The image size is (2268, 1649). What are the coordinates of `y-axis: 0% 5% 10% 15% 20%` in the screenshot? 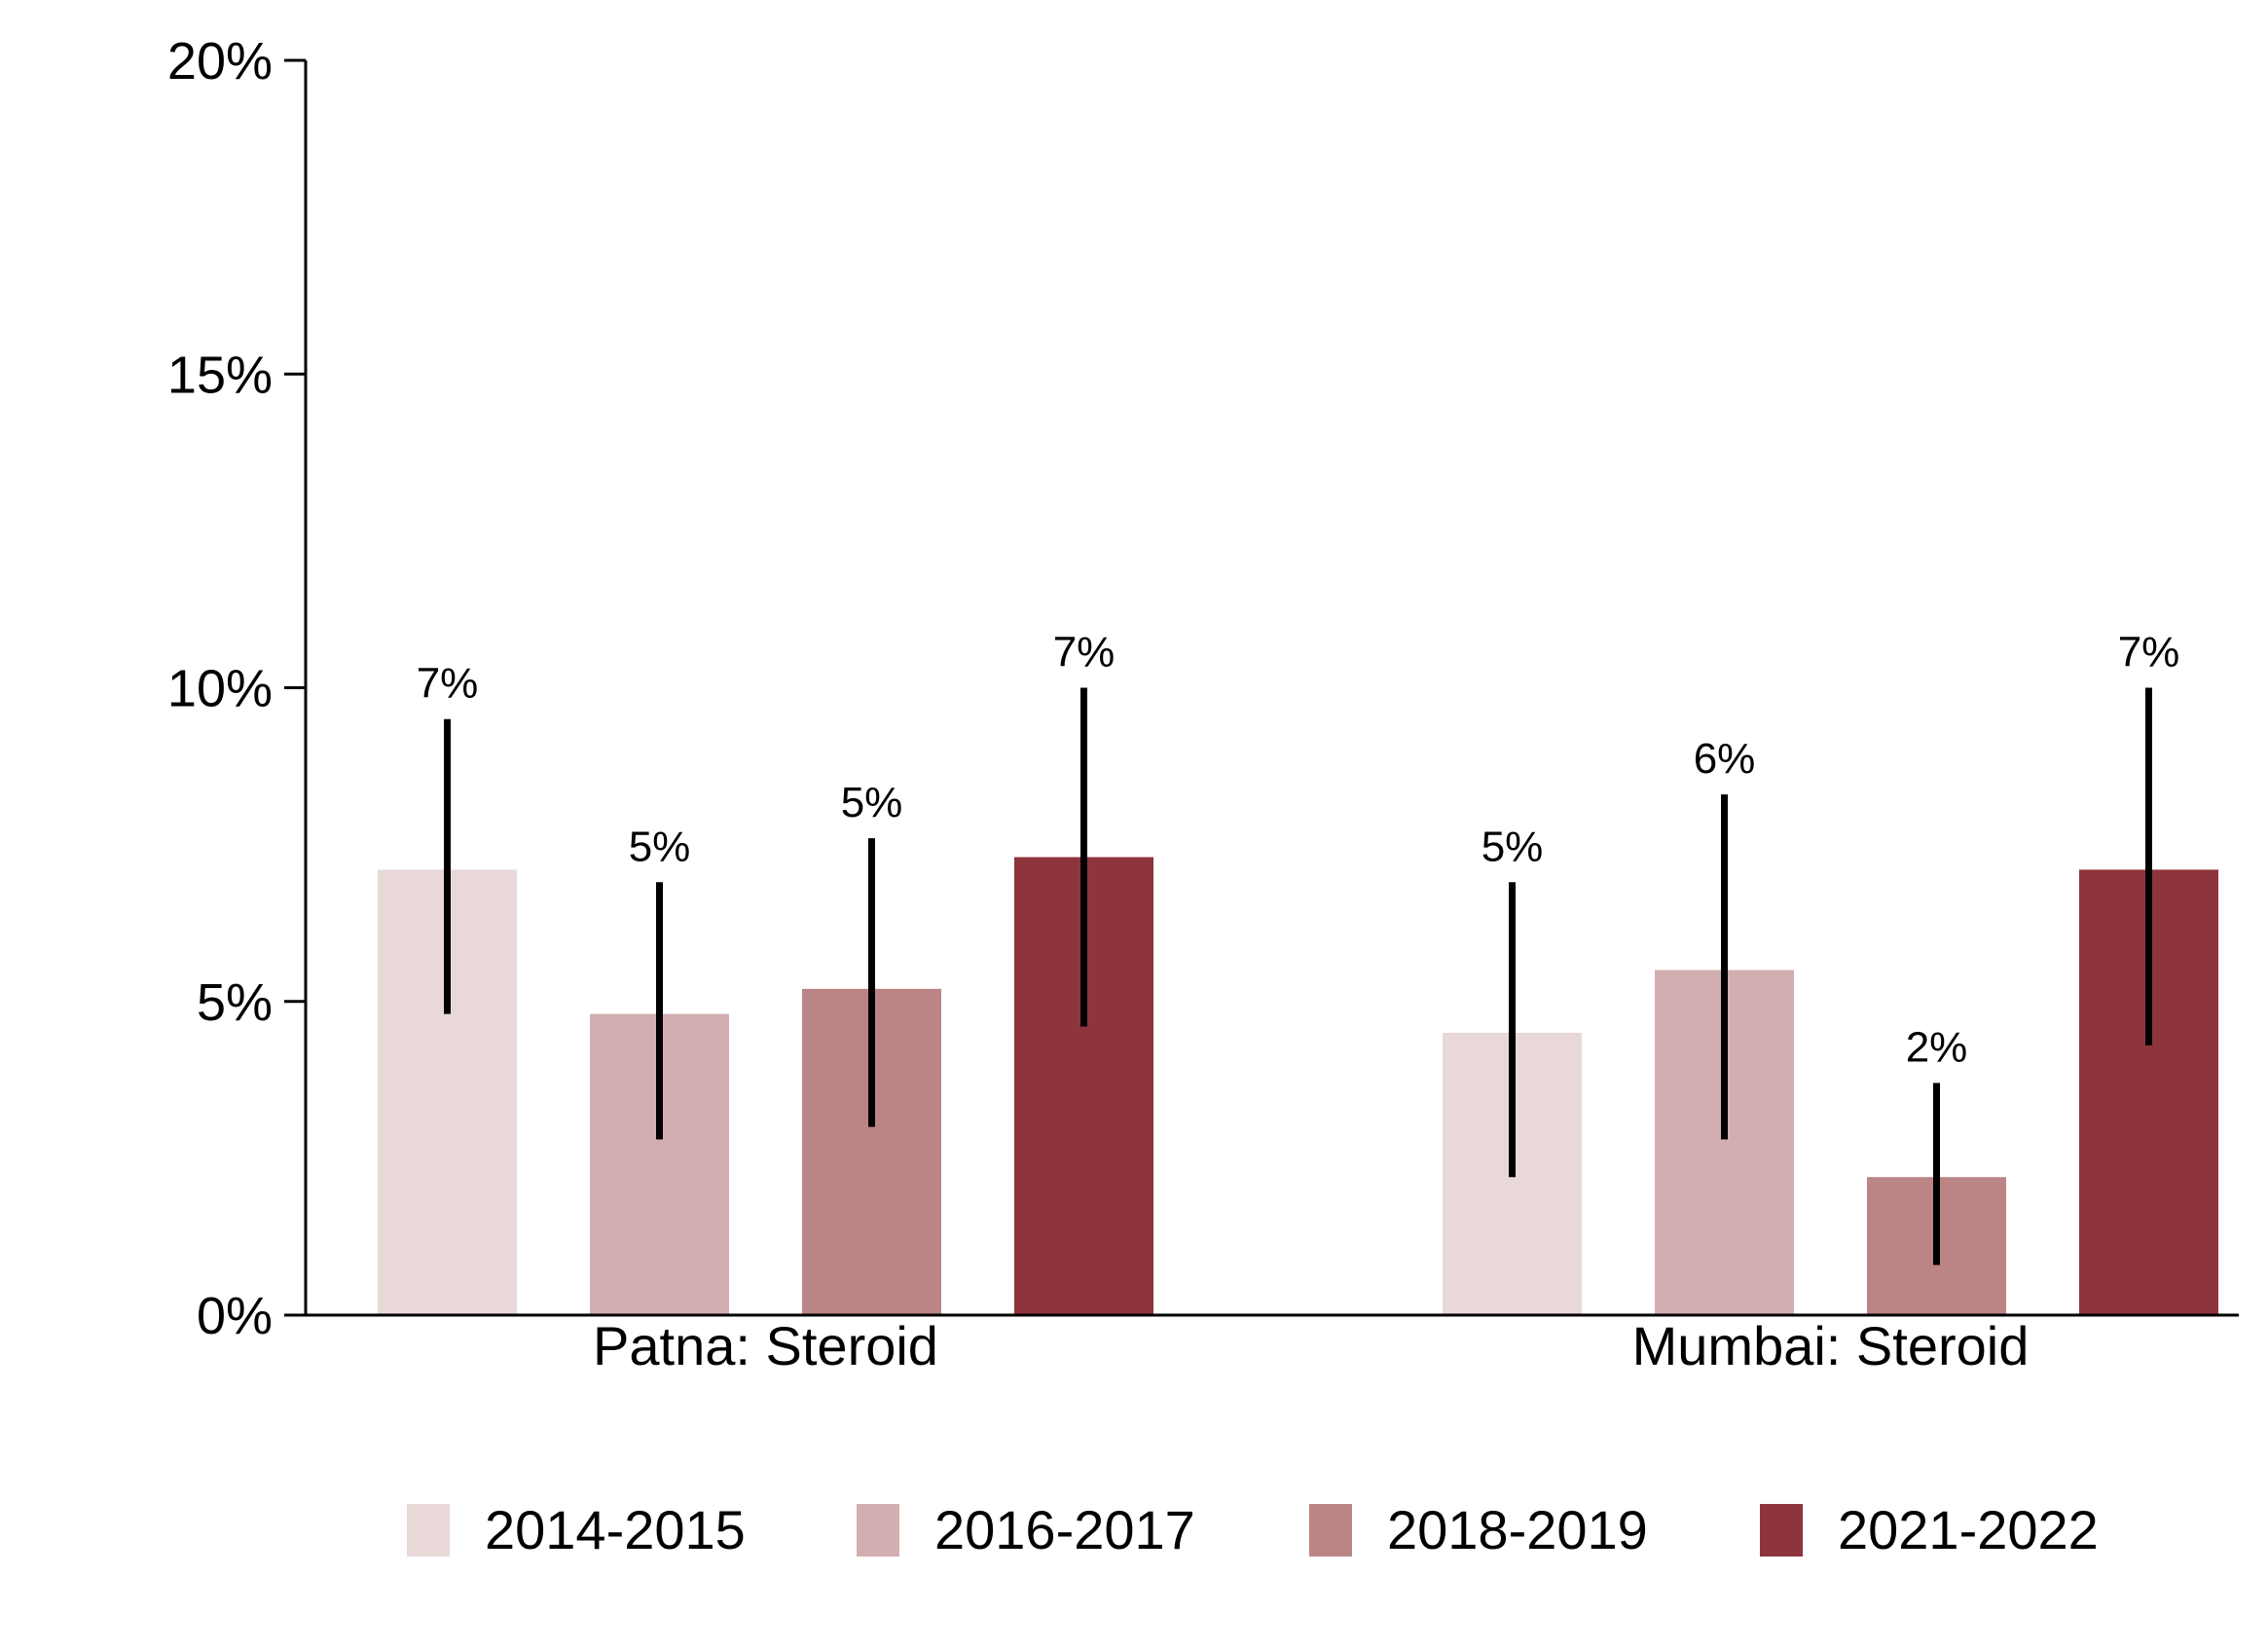 It's located at (237, 688).